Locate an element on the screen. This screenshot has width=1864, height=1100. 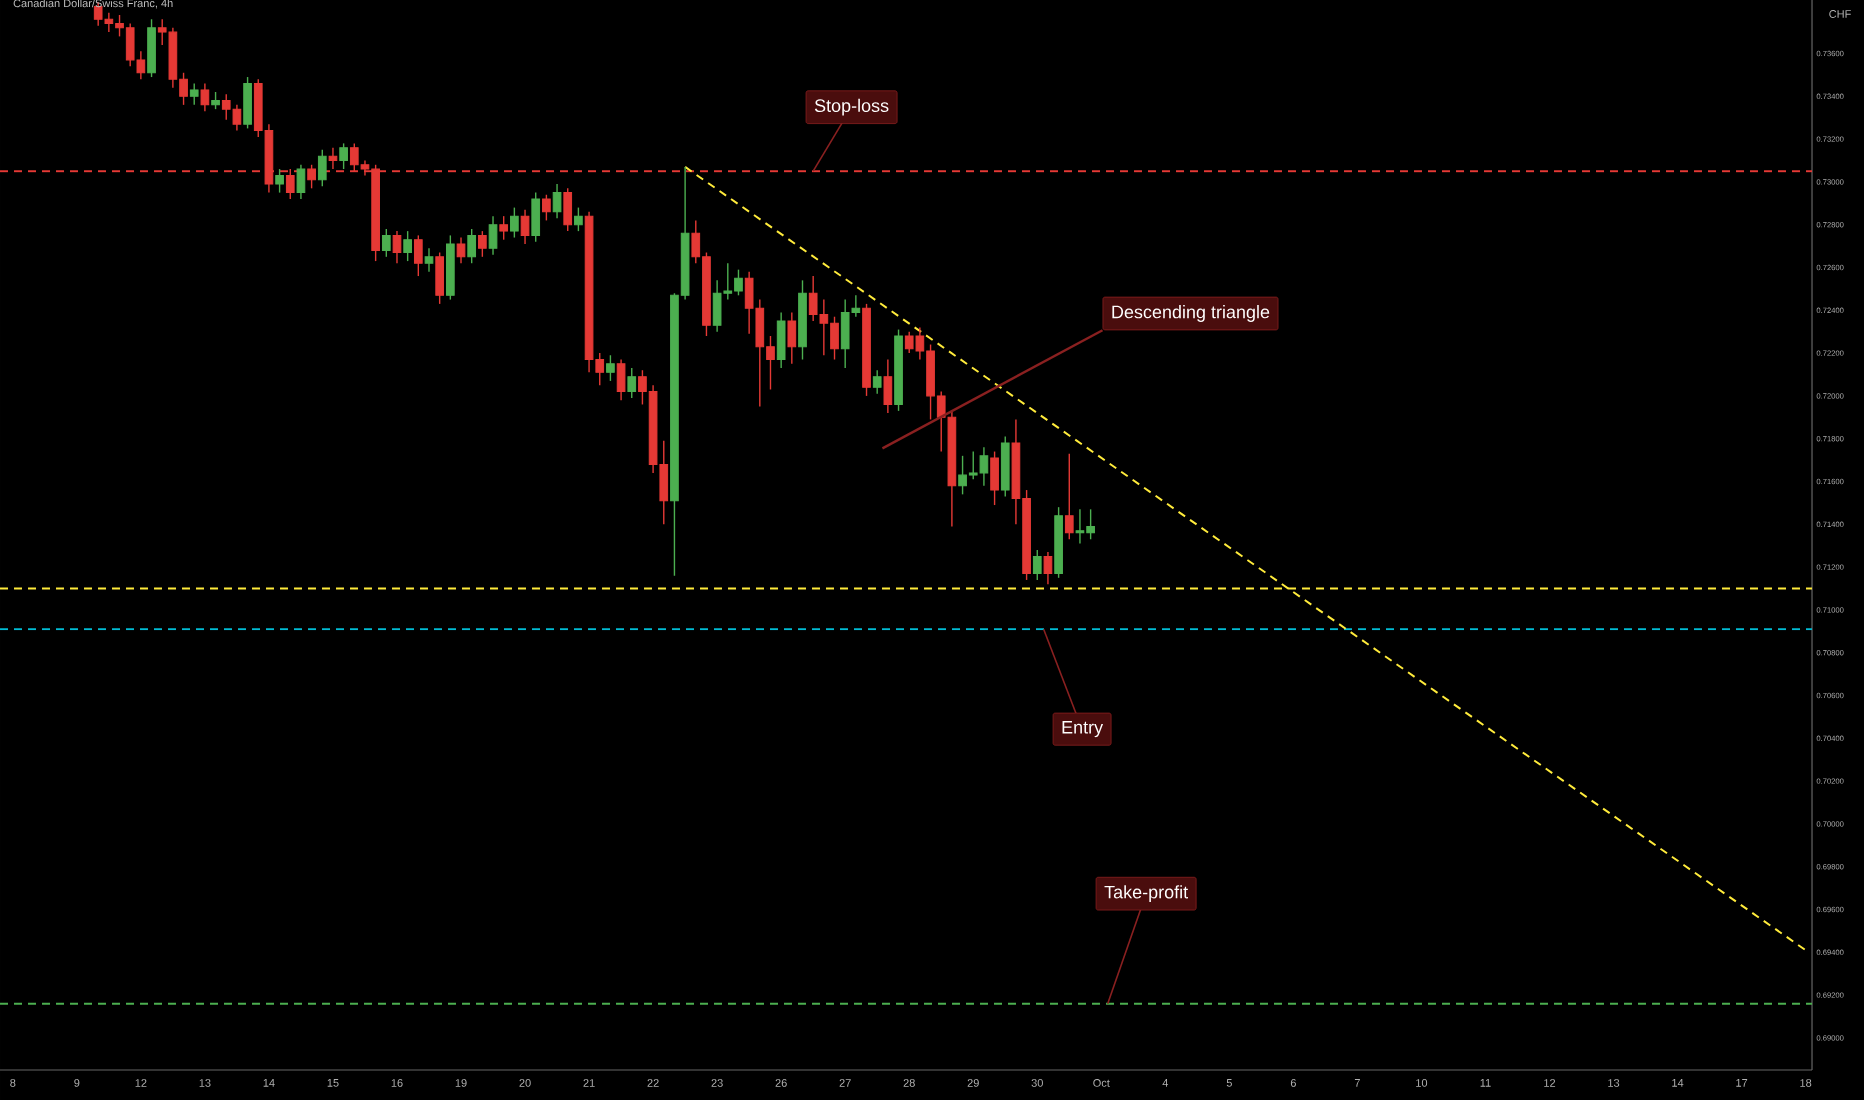
annotation: Descending triangle is located at coordinates (1191, 313).